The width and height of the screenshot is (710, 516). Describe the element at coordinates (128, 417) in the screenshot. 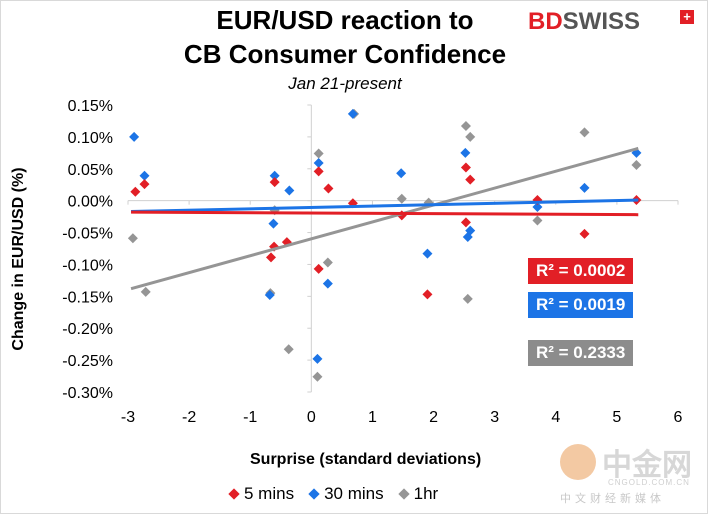

I see `x-tick-label: -3` at that location.